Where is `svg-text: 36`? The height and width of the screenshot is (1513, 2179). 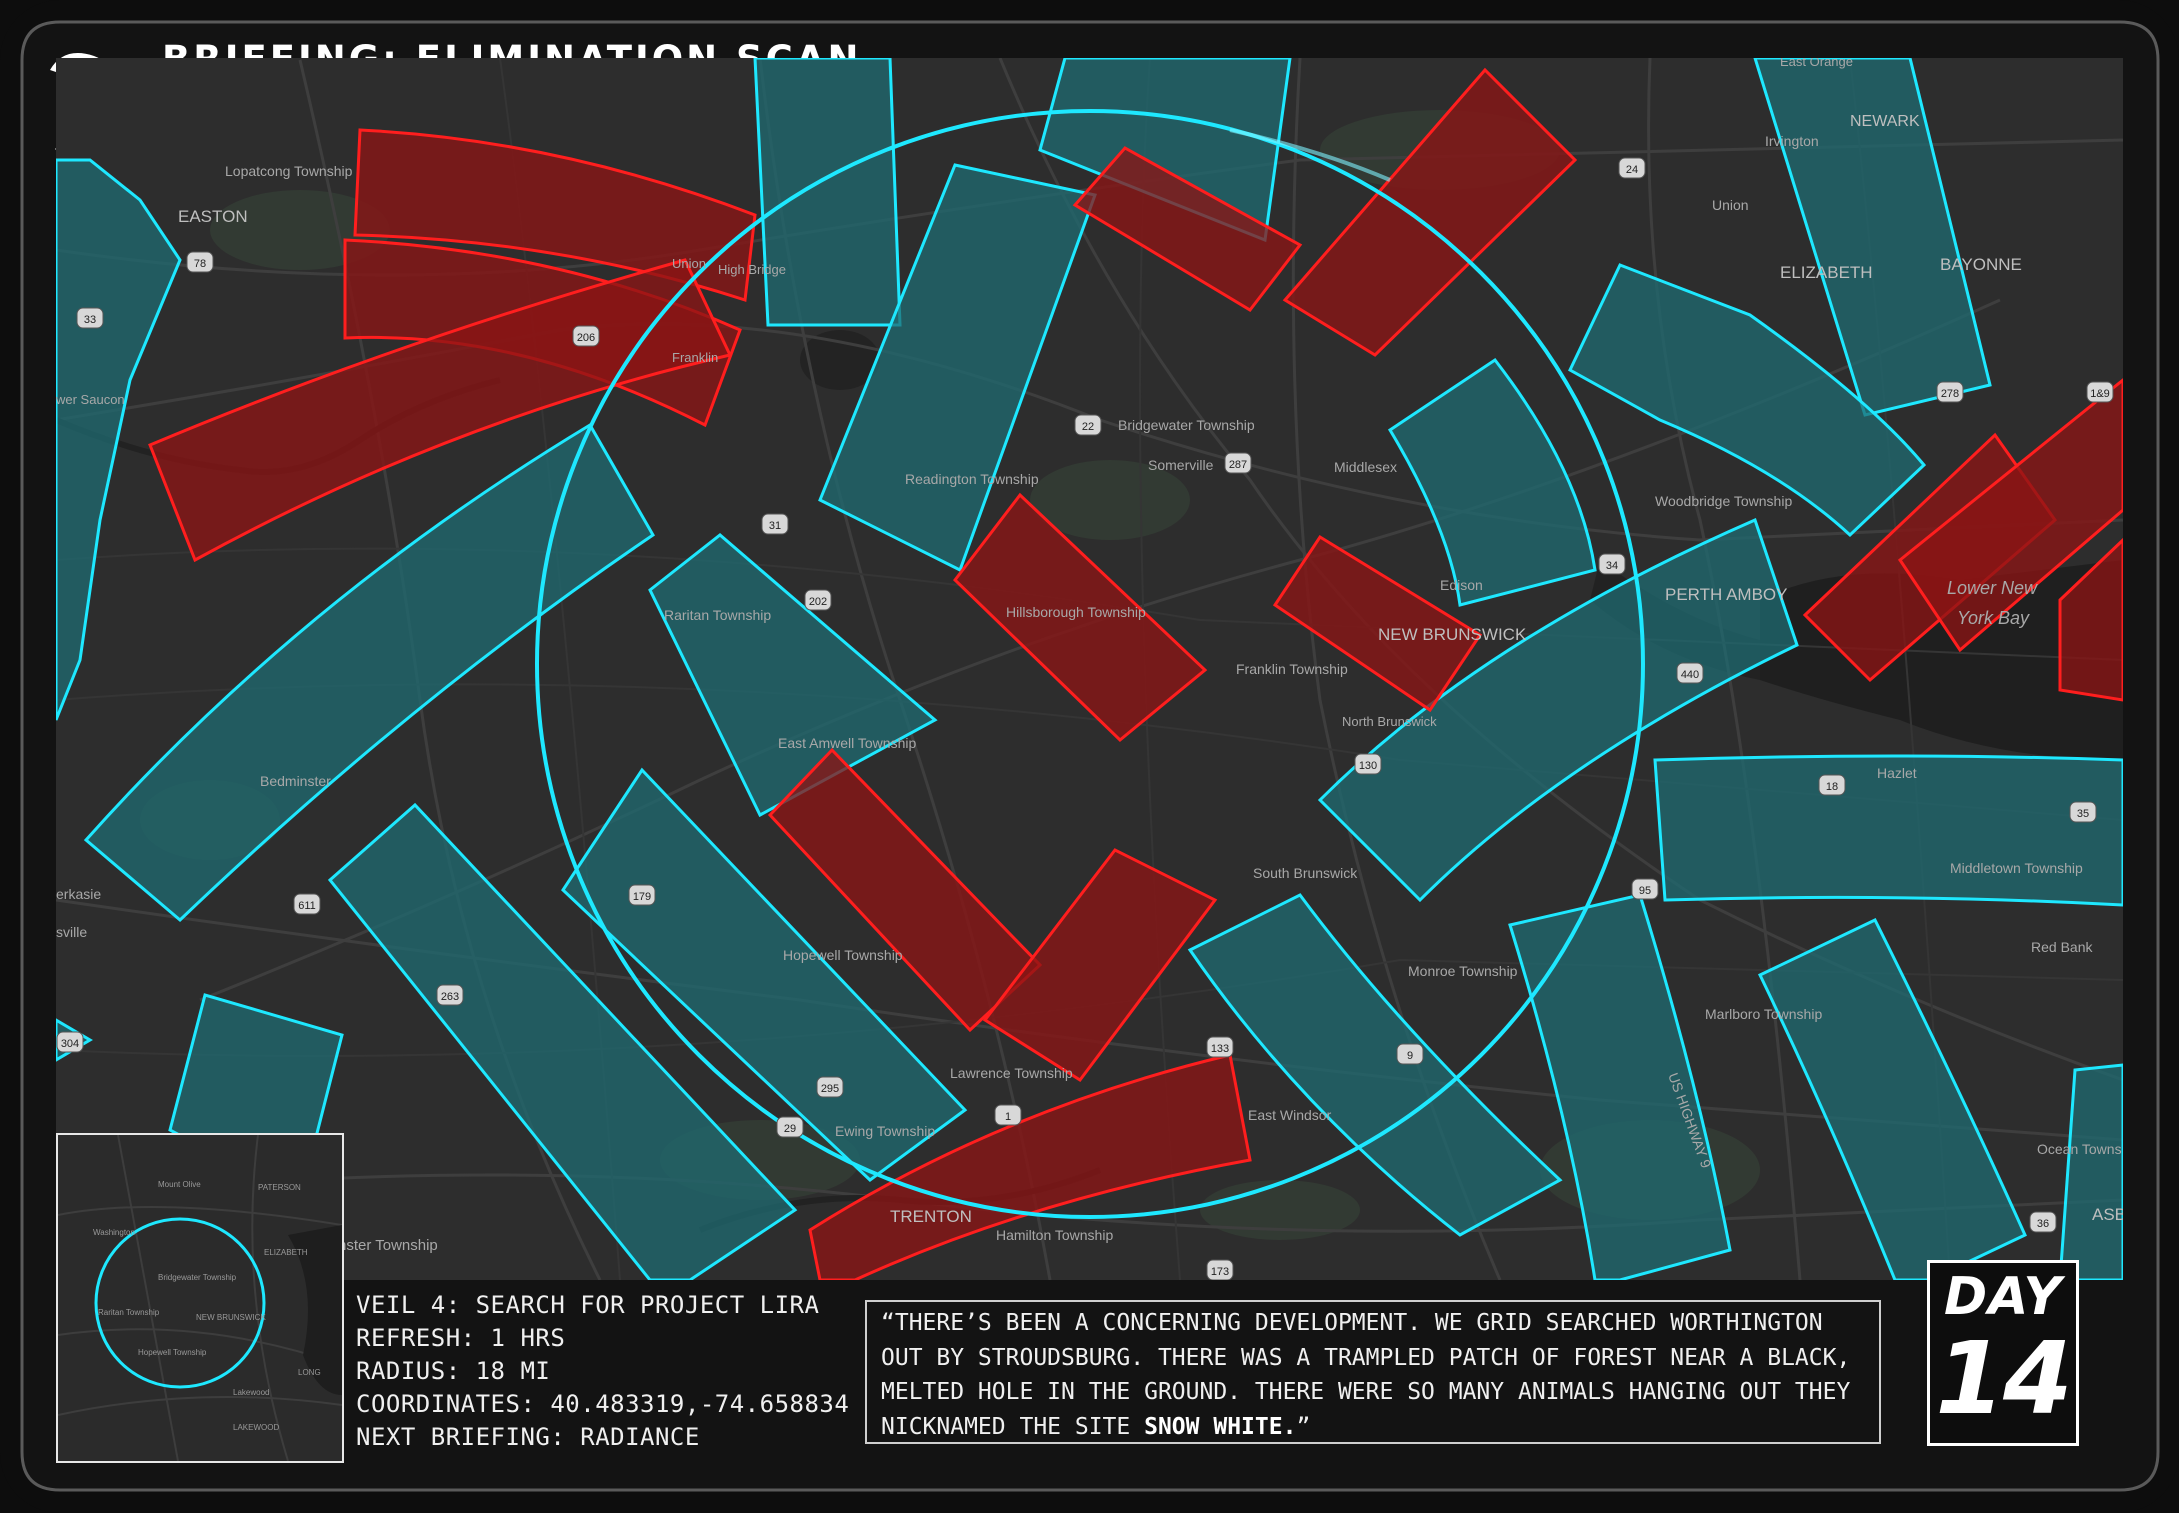 svg-text: 36 is located at coordinates (2043, 1224).